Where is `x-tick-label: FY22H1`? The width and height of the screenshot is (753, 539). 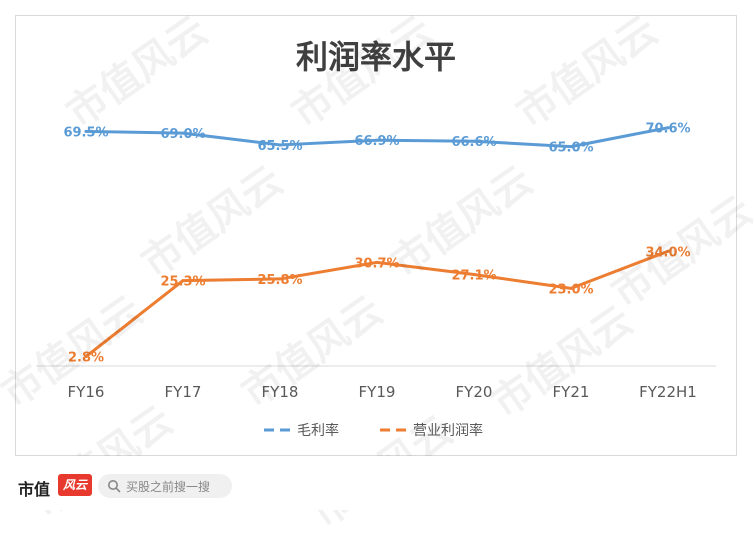 x-tick-label: FY22H1 is located at coordinates (668, 392).